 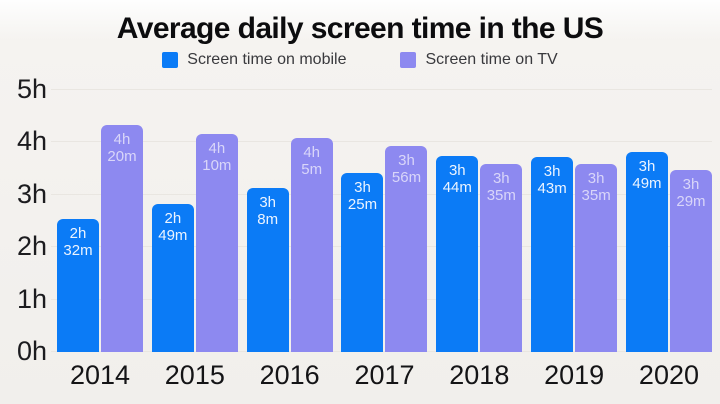 I want to click on bar-tv-2018: 3h 35m, so click(x=501, y=258).